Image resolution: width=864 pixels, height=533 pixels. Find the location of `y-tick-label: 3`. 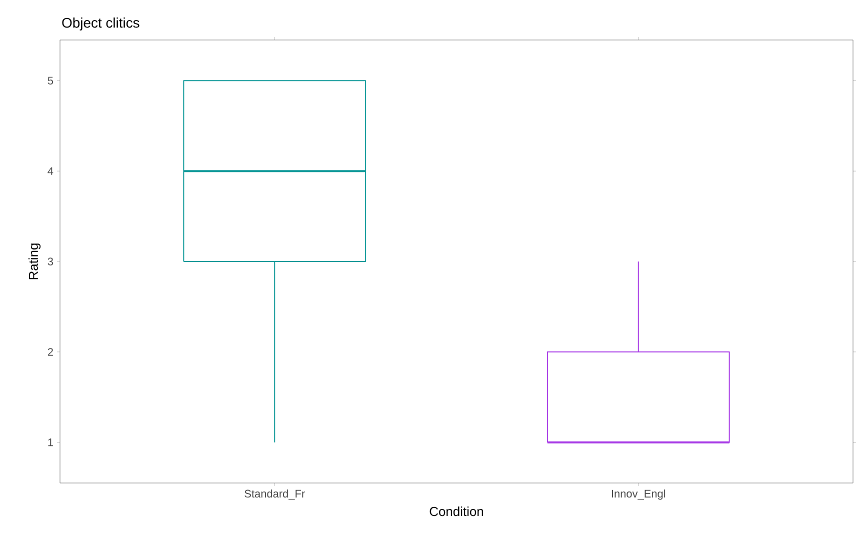

y-tick-label: 3 is located at coordinates (51, 262).